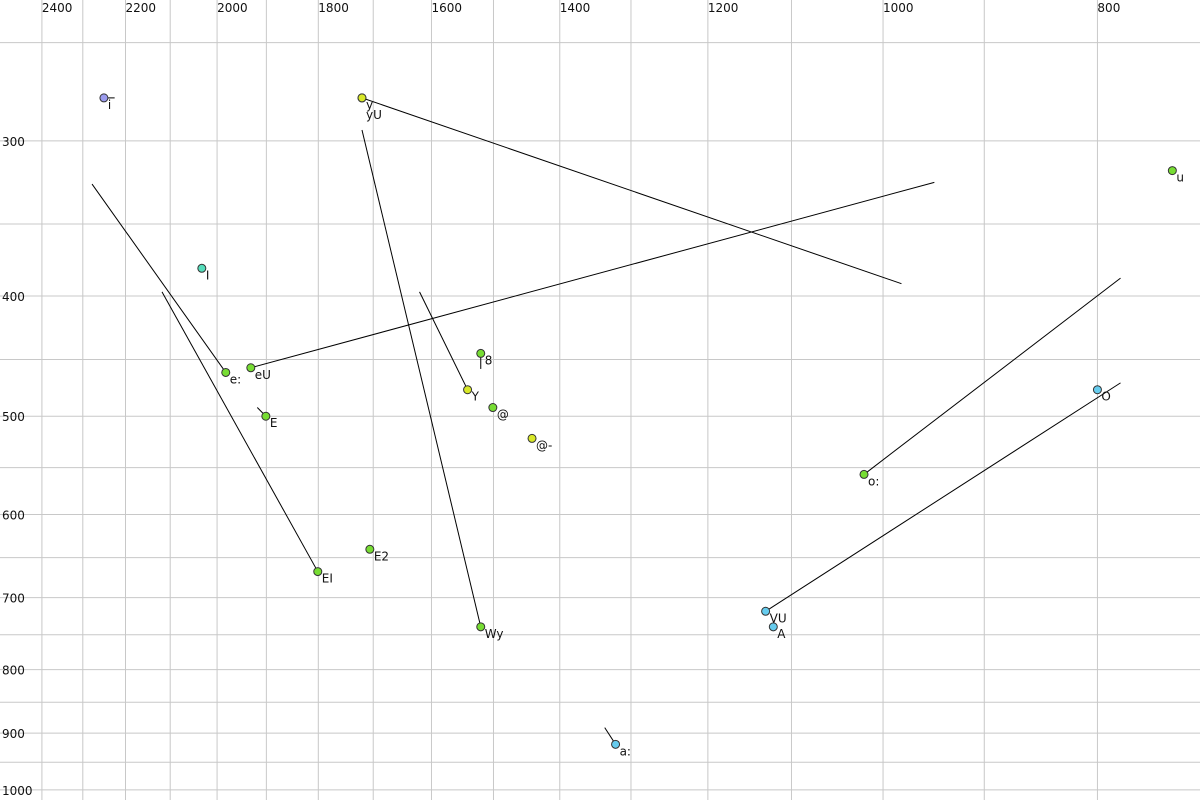 This screenshot has height=800, width=1200. I want to click on y-tick-label: 600, so click(13, 516).